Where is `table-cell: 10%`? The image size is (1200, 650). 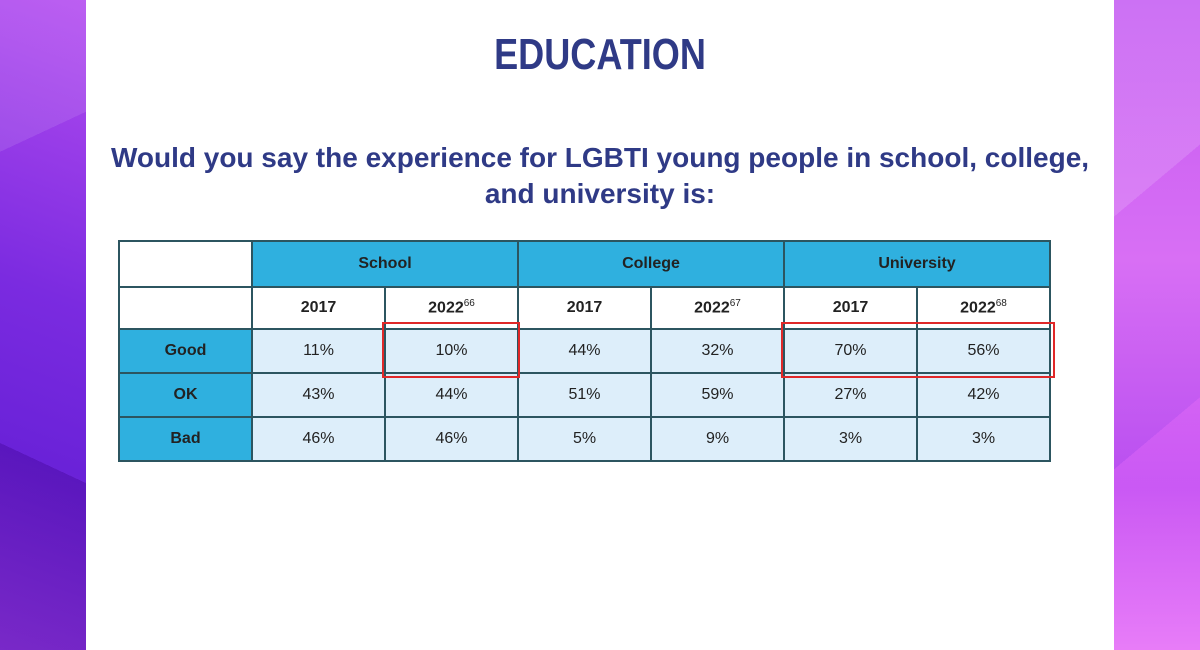 table-cell: 10% is located at coordinates (451, 351).